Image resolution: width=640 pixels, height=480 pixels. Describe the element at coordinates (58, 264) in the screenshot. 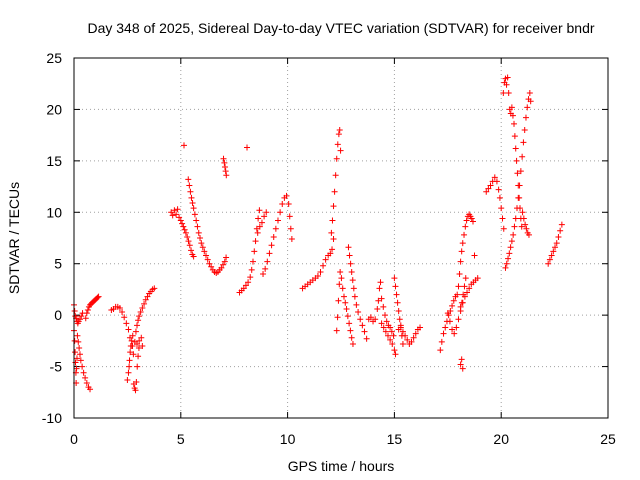

I see `y-tick-label: 5` at that location.